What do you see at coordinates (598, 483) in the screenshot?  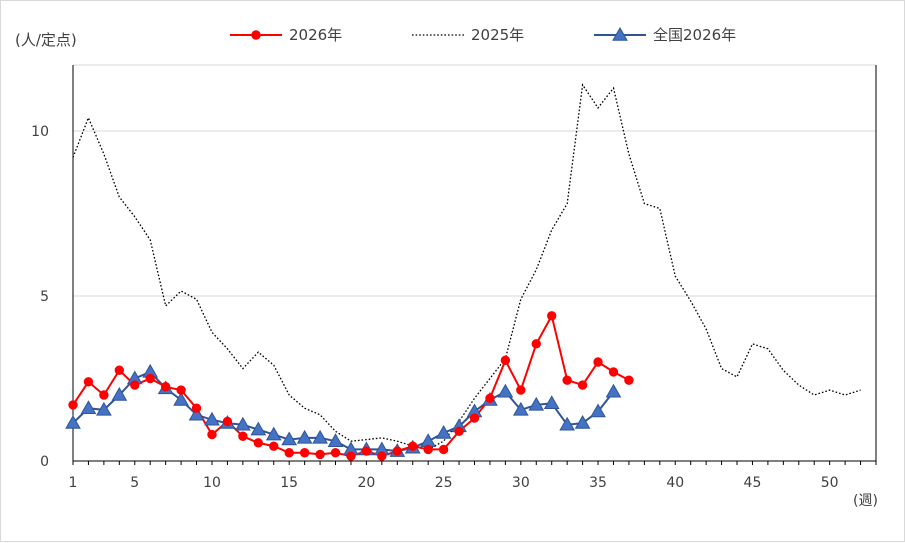 I see `x-tick-label: 35` at bounding box center [598, 483].